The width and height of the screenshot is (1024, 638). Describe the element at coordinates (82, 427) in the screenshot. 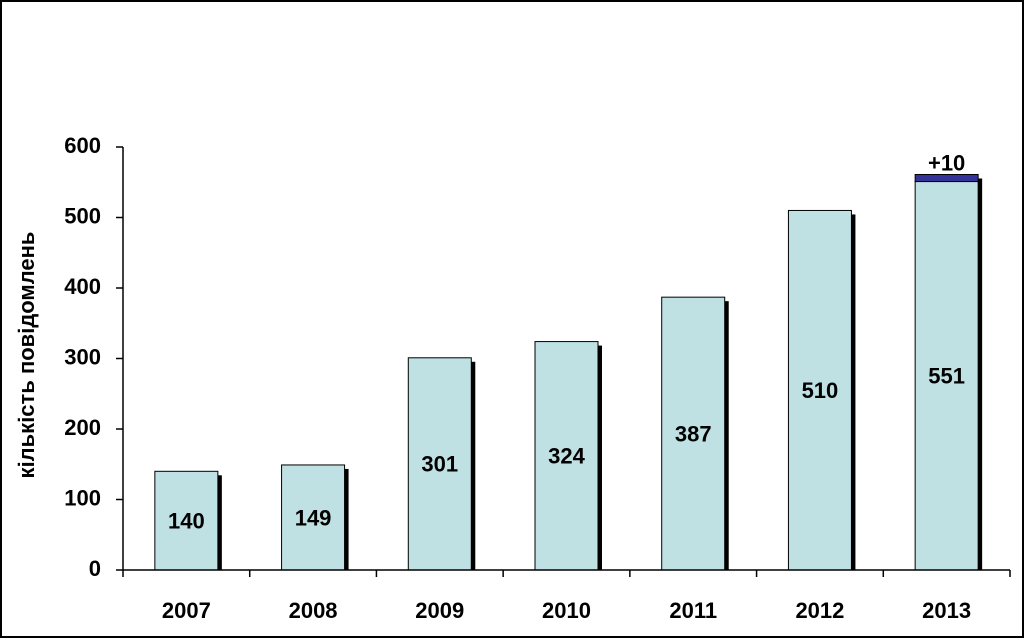

I see `y-tick-label: 200` at that location.